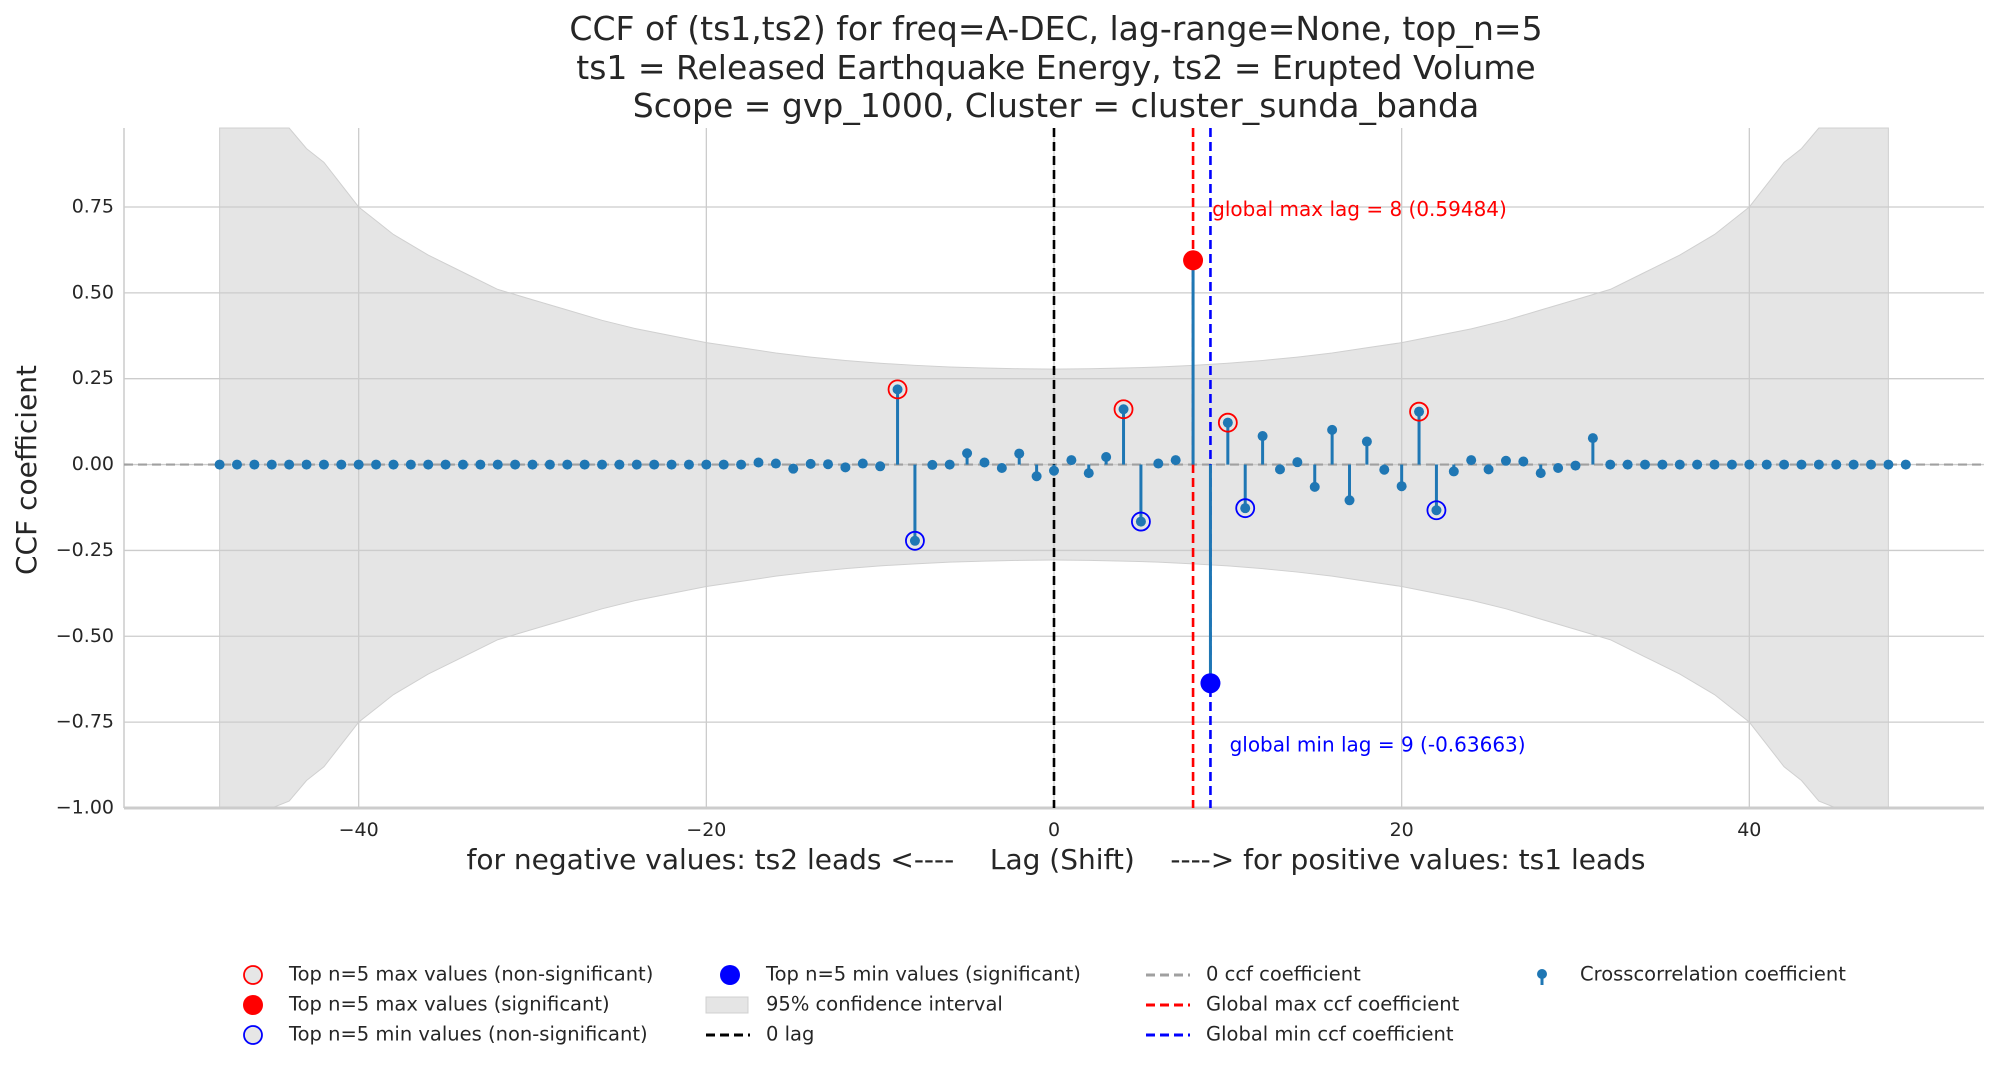 This screenshot has height=1069, width=1997. Describe the element at coordinates (85, 808) in the screenshot. I see `y-tick-label: −1.00` at that location.